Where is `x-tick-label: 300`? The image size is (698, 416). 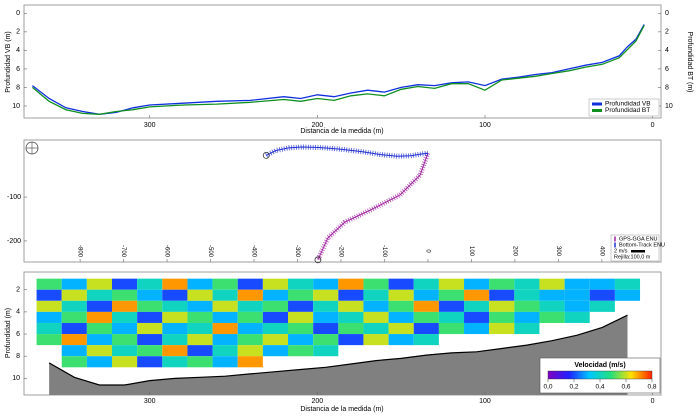 x-tick-label: 300 is located at coordinates (150, 401).